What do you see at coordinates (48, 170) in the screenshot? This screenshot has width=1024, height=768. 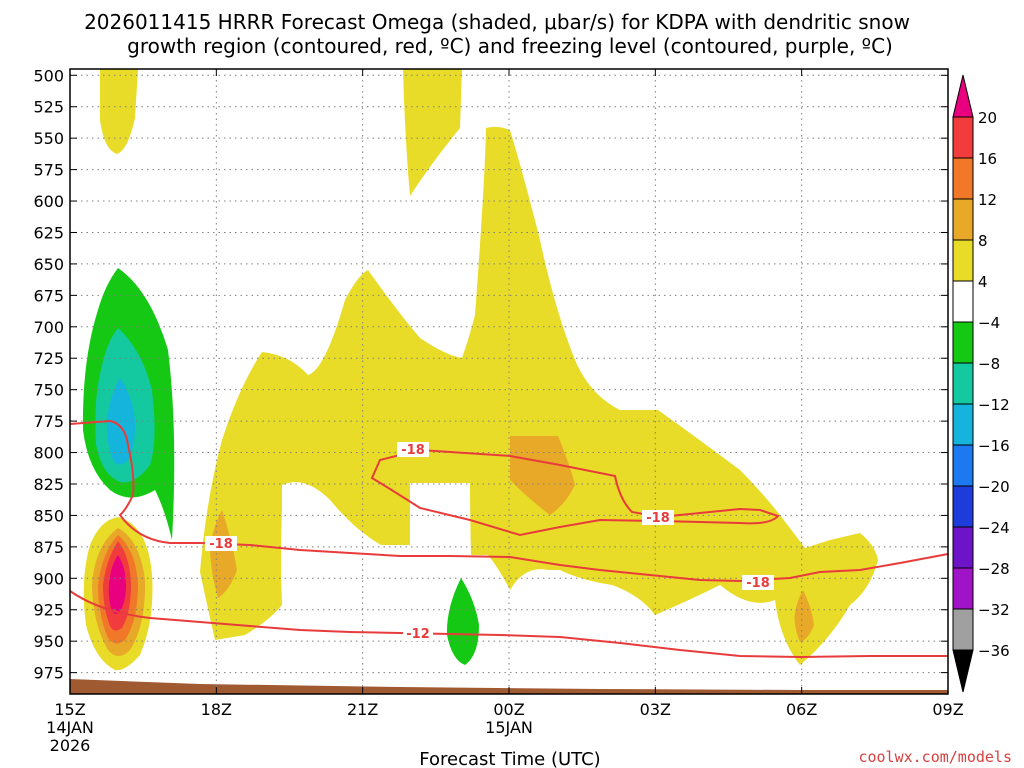 I see `y-tick-label: 575` at bounding box center [48, 170].